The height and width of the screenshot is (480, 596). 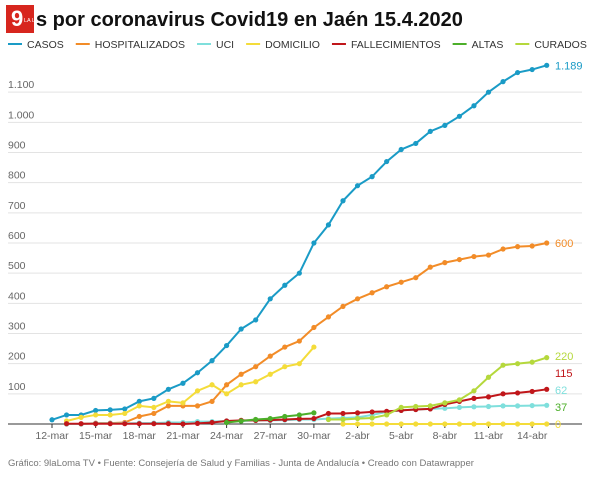 I want to click on legend-label: DOMICILIO, so click(x=292, y=45).